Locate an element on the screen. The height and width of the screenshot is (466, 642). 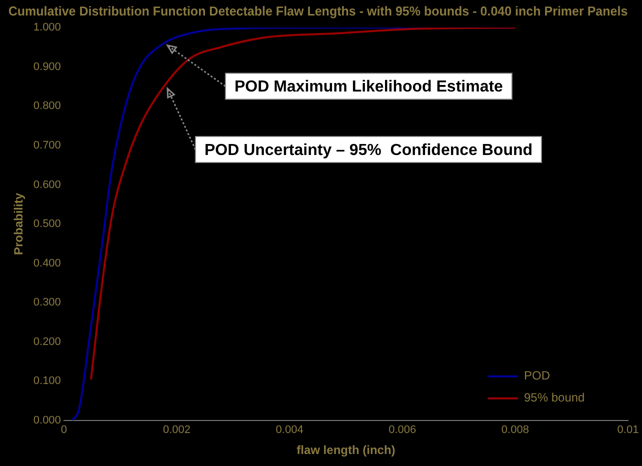
chart-title: Cumulative Distribution Function Detectable Flaw Lengths - with 95% bounds - 0.040 inch Primer Panels is located at coordinates (318, 10).